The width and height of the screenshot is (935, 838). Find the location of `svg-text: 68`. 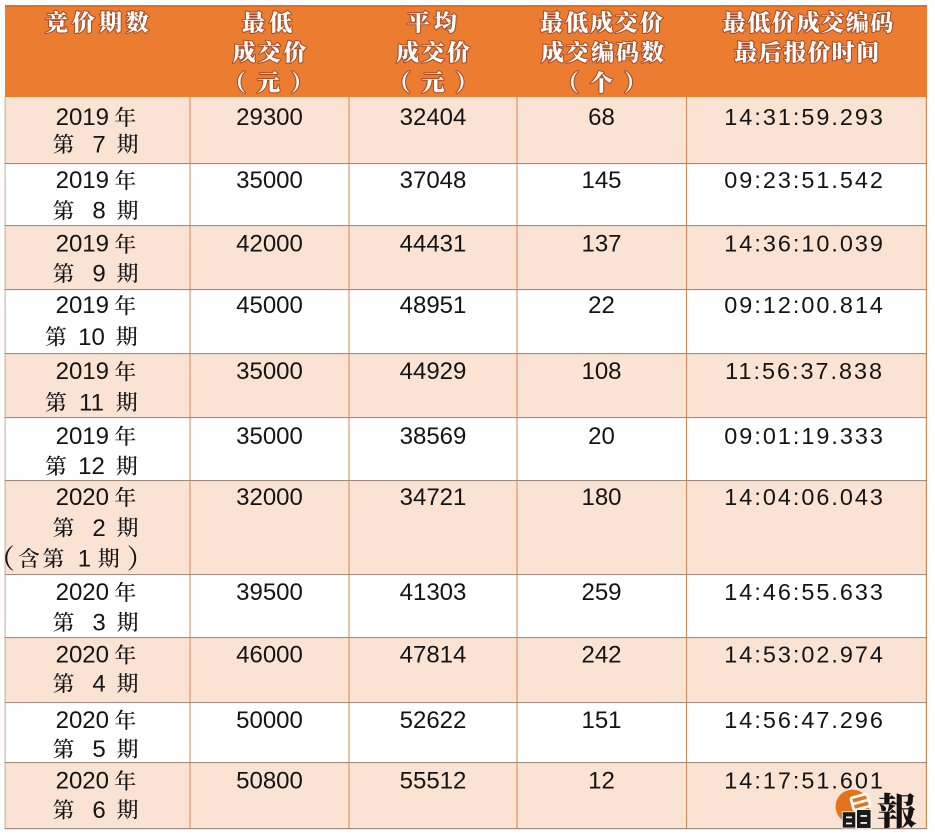

svg-text: 68 is located at coordinates (601, 117).